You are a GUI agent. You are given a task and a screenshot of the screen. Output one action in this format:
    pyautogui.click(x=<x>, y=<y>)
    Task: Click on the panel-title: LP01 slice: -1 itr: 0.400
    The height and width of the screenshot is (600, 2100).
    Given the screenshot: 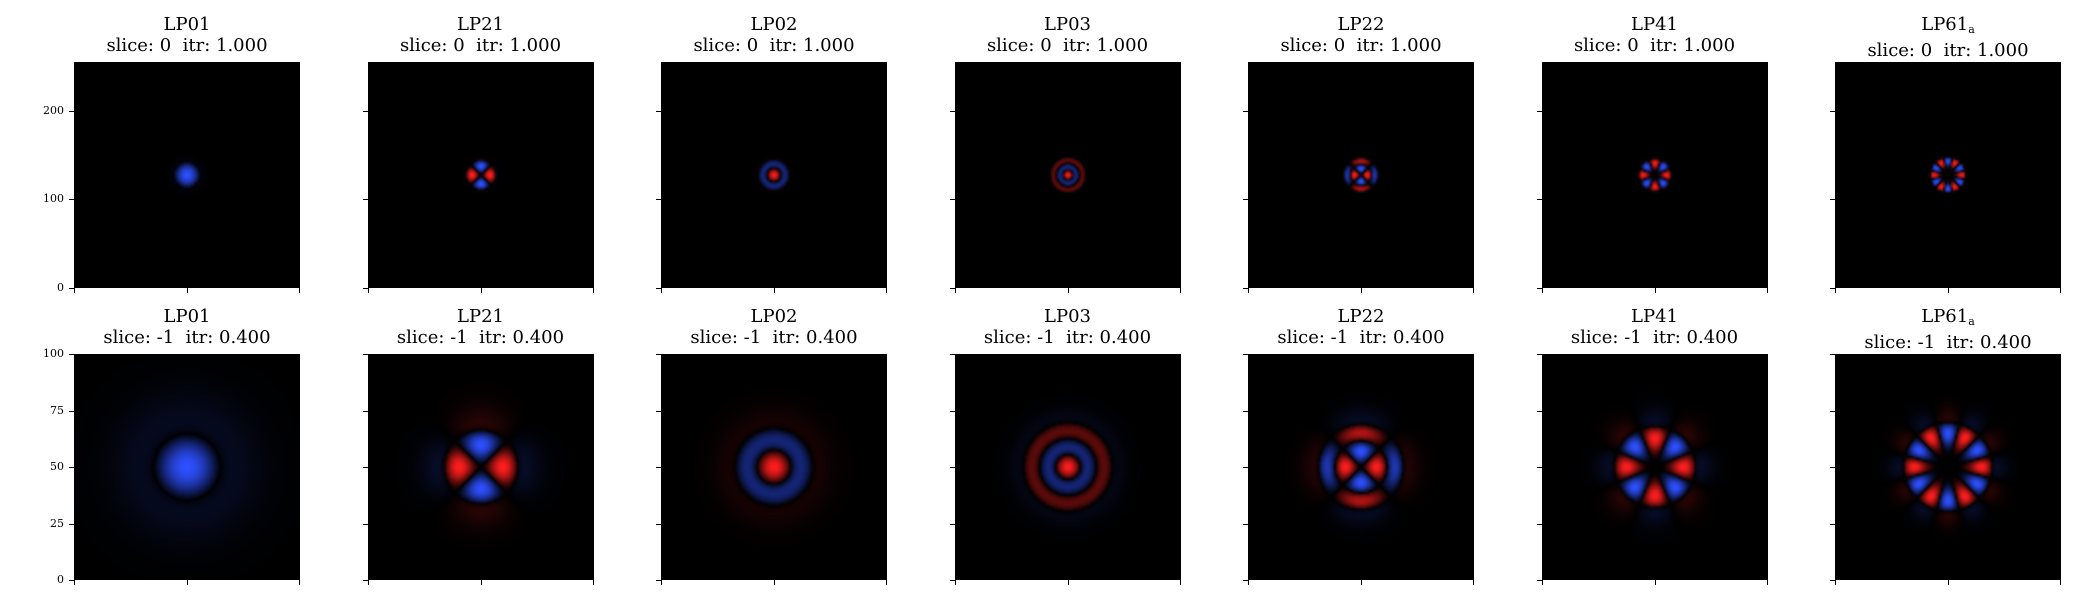 What is the action you would take?
    pyautogui.click(x=187, y=327)
    